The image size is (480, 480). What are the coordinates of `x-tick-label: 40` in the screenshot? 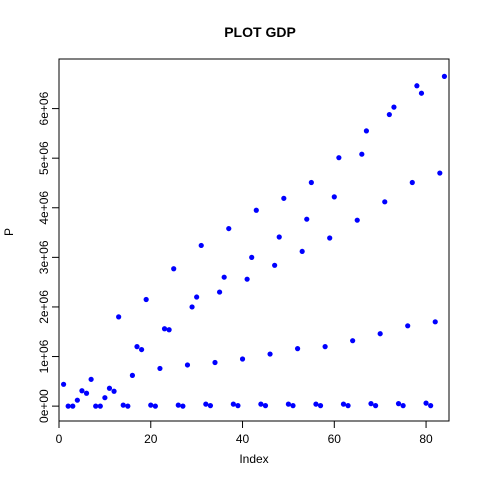 It's located at (243, 439).